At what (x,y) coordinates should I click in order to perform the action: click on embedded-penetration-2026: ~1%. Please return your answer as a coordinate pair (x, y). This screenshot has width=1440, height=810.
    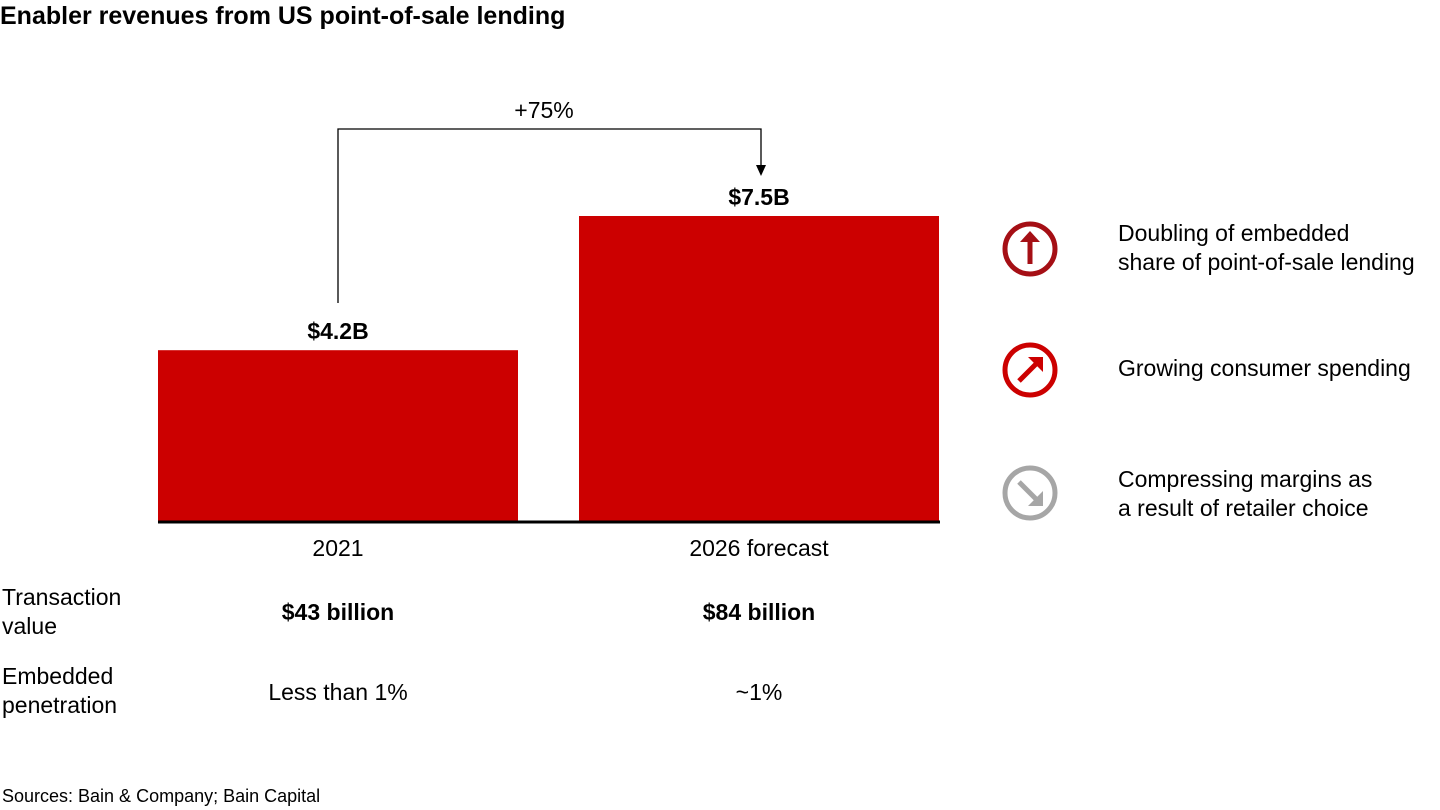
    Looking at the image, I should click on (759, 692).